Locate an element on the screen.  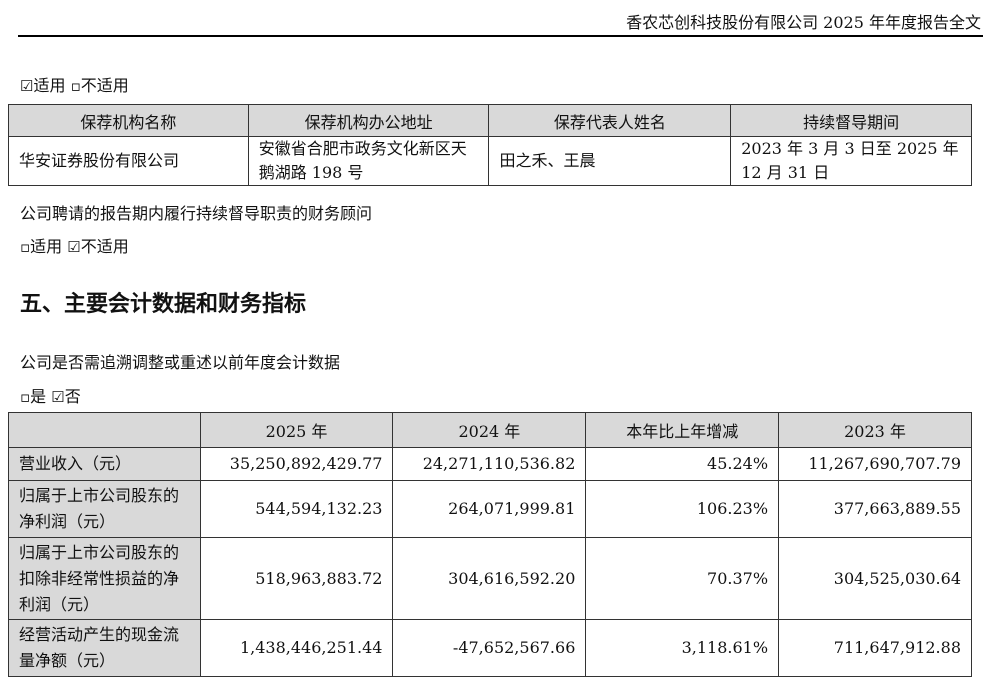
restatement-option-line: ▫是 ☑否 is located at coordinates (50, 395).